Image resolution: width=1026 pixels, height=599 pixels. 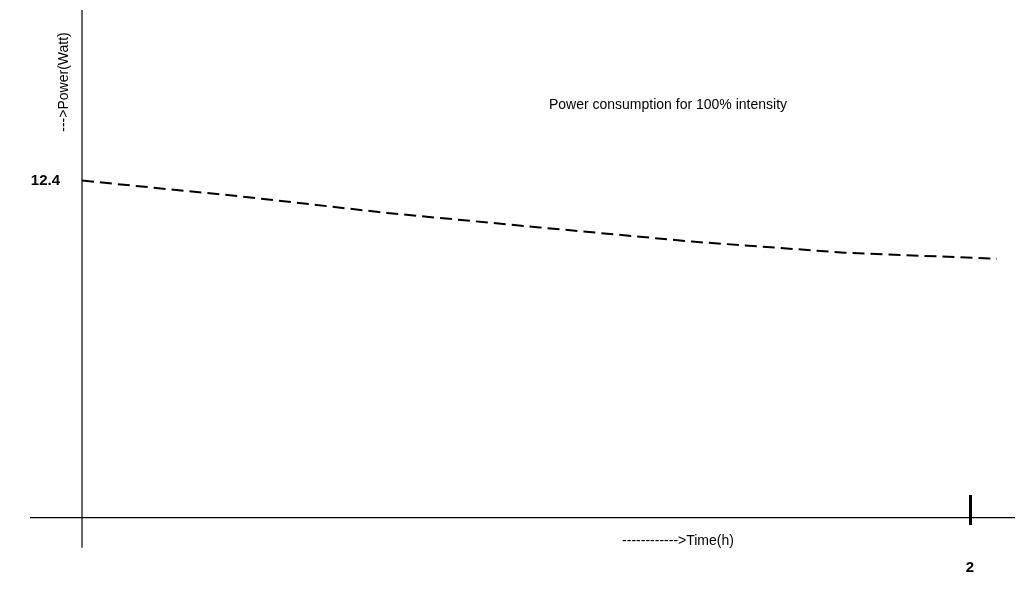 I want to click on y-axis-title: --->Power(Watt), so click(x=62, y=82).